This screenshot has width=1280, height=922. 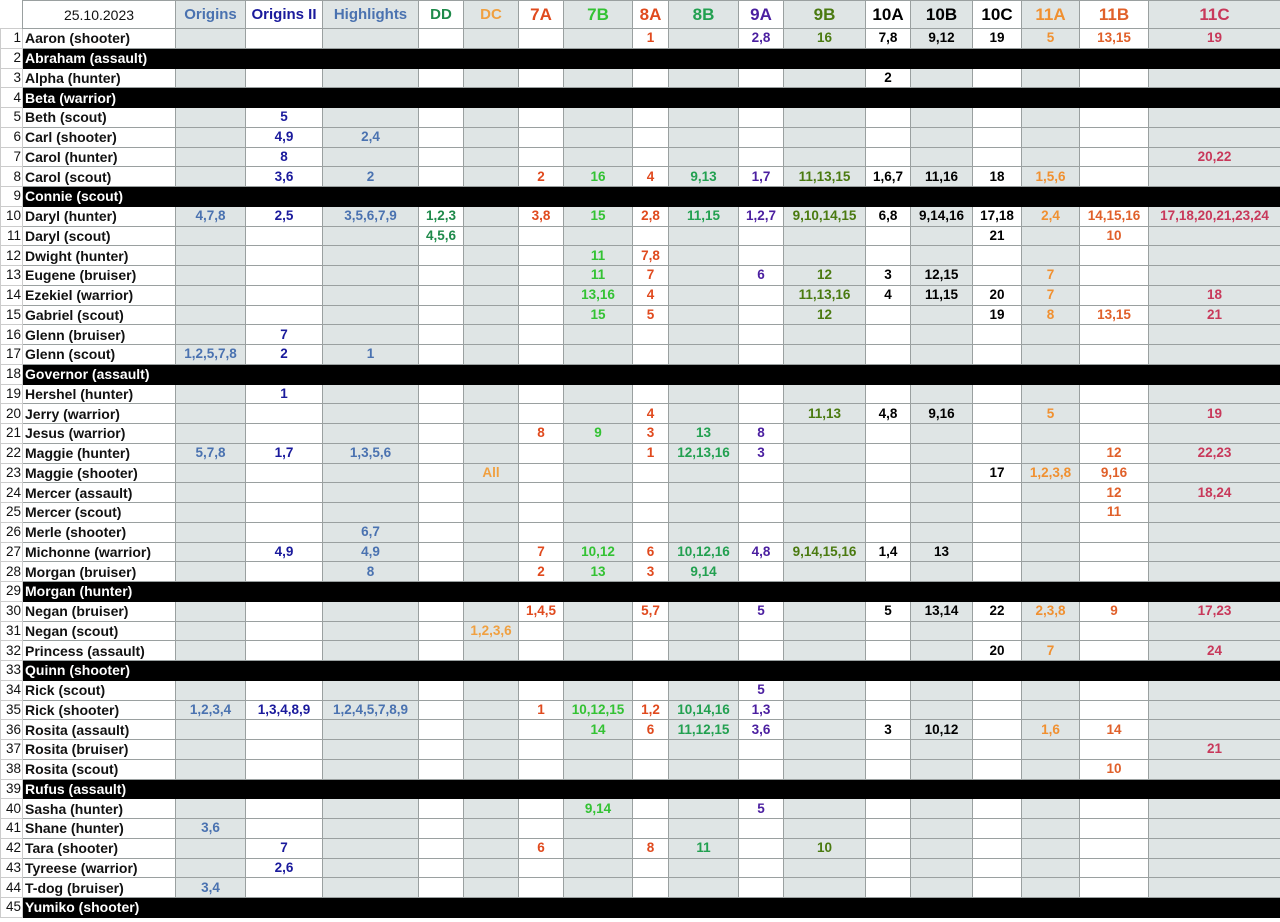 I want to click on cell-highlights, so click(x=370, y=868).